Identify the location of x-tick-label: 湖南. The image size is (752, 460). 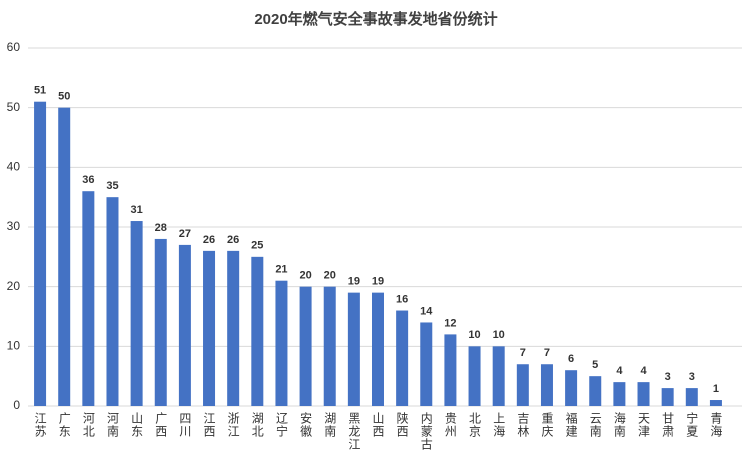
(330, 424).